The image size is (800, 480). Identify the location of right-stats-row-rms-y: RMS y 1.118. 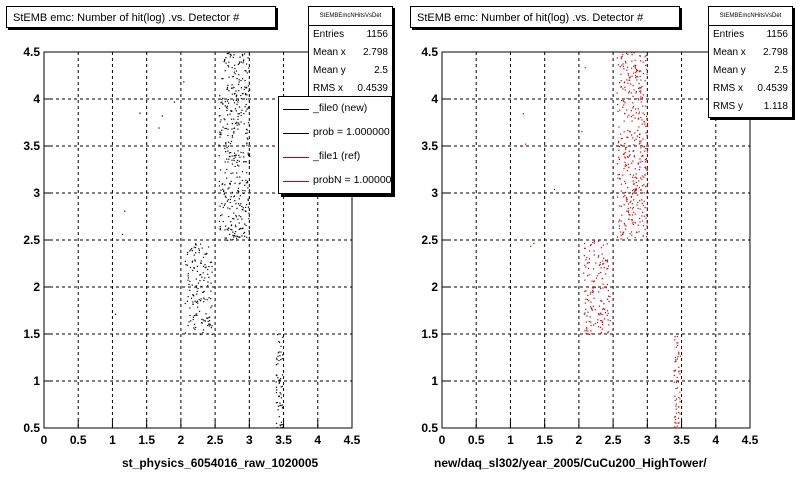
(750, 106).